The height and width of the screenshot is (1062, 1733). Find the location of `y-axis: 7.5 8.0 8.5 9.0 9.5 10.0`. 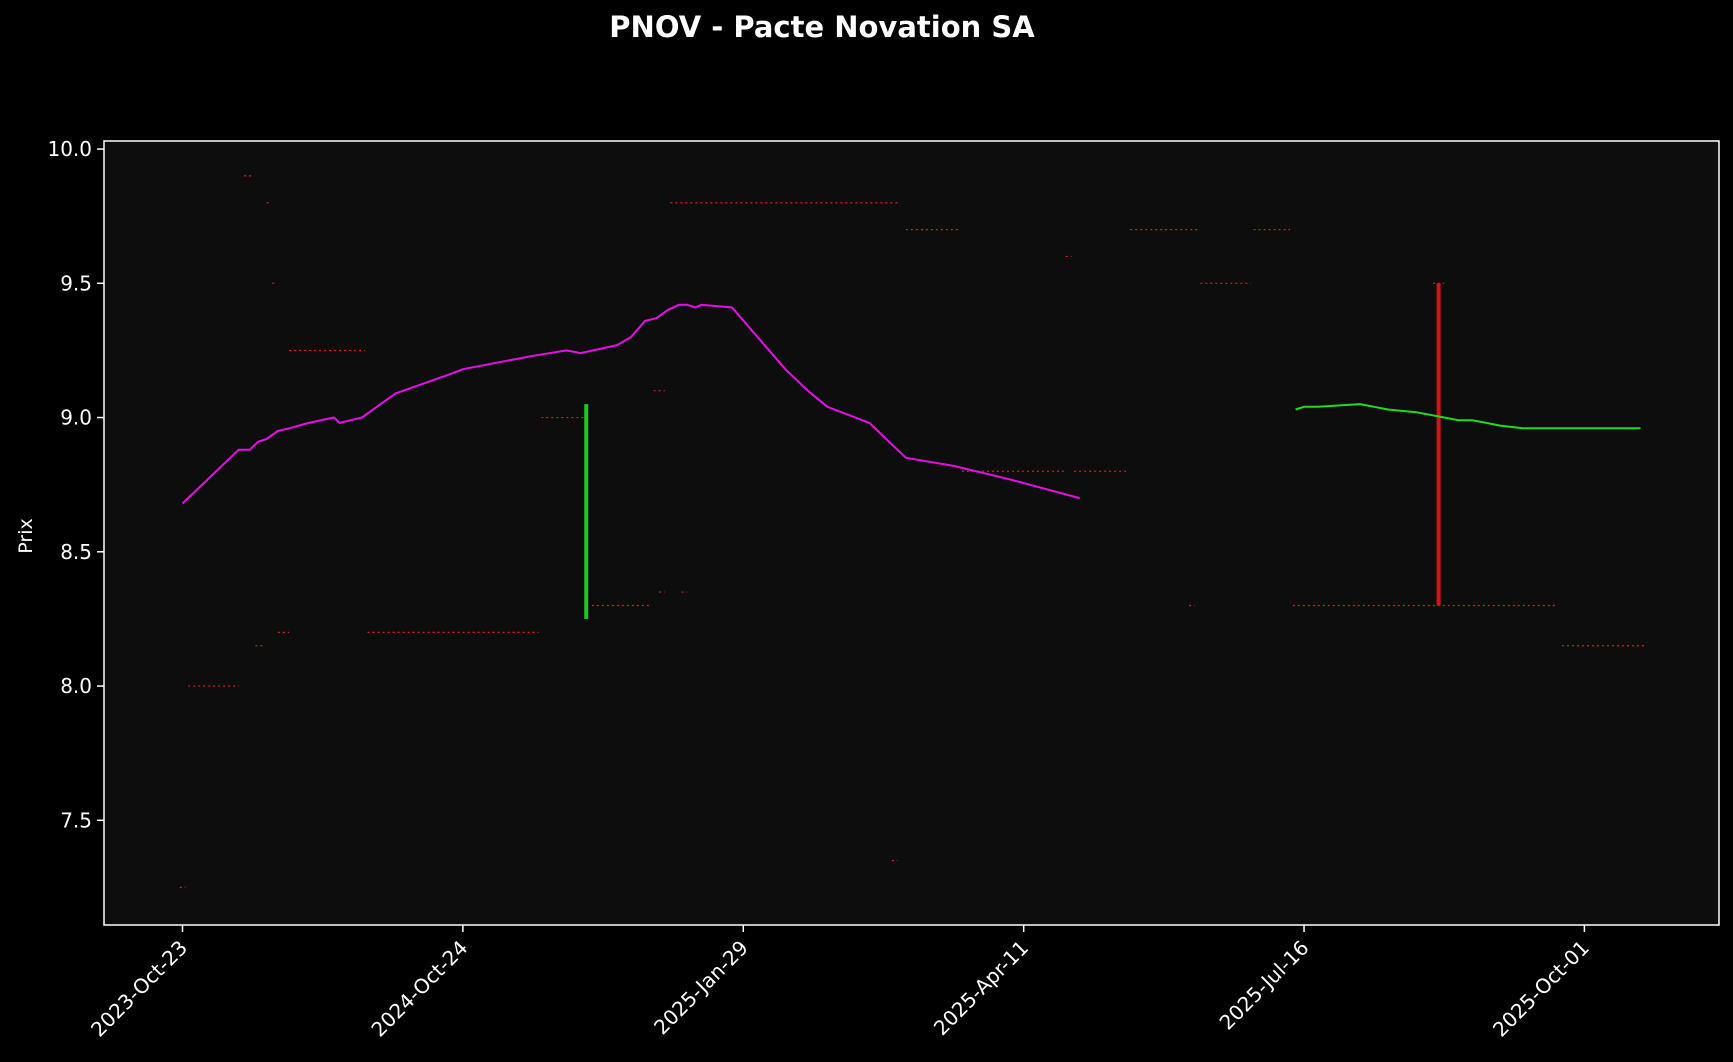

y-axis: 7.5 8.0 8.5 9.0 9.5 10.0 is located at coordinates (75, 484).